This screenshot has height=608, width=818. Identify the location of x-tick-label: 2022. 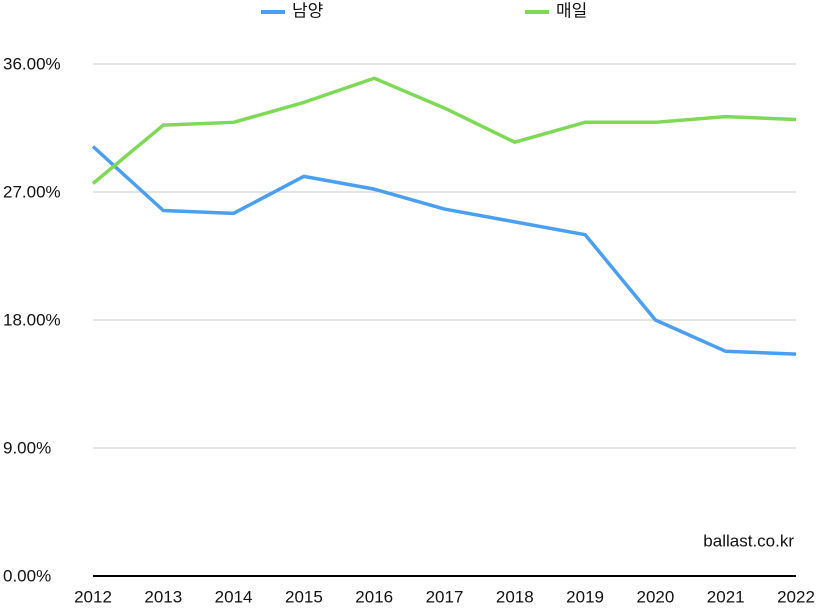
(796, 596).